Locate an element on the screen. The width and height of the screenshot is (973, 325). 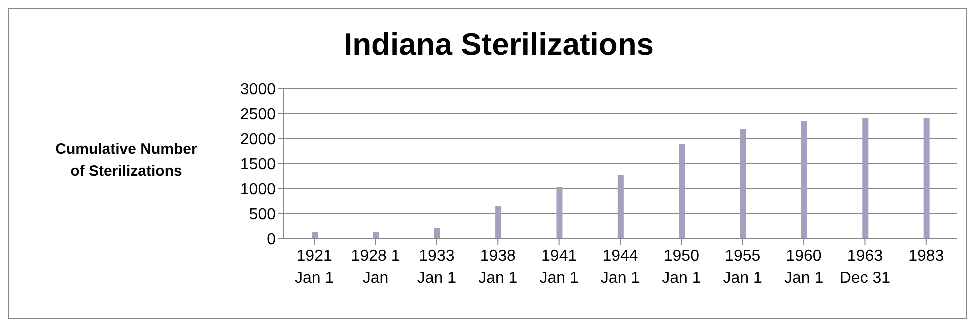
x-tick-label: 1944 Jan 1 is located at coordinates (620, 267).